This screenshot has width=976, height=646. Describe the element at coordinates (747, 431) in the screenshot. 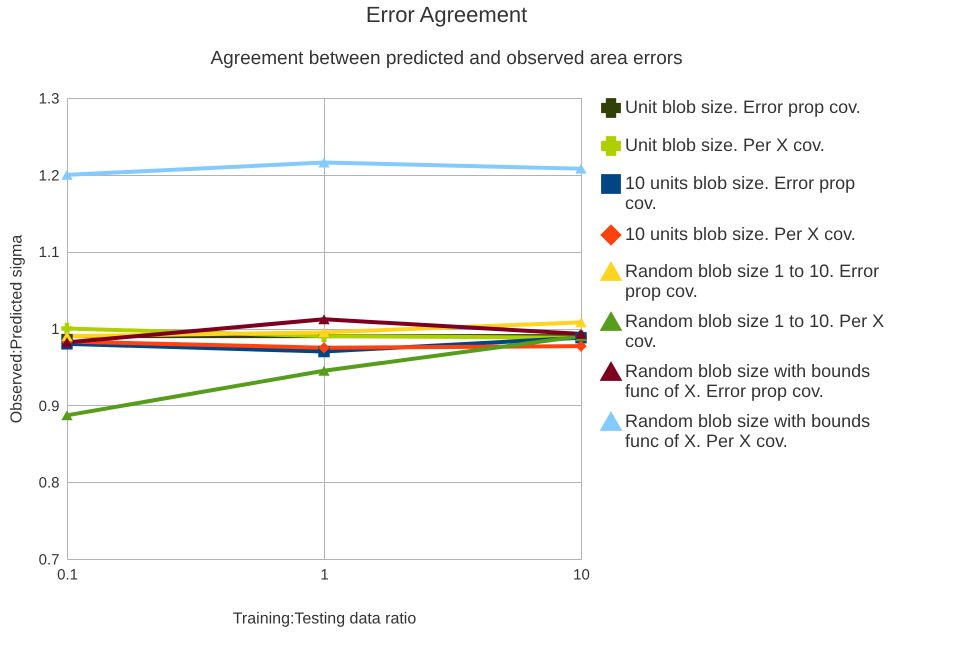

I see `legend-label: Random blob size with bounds func of X. Per X cov.` at that location.